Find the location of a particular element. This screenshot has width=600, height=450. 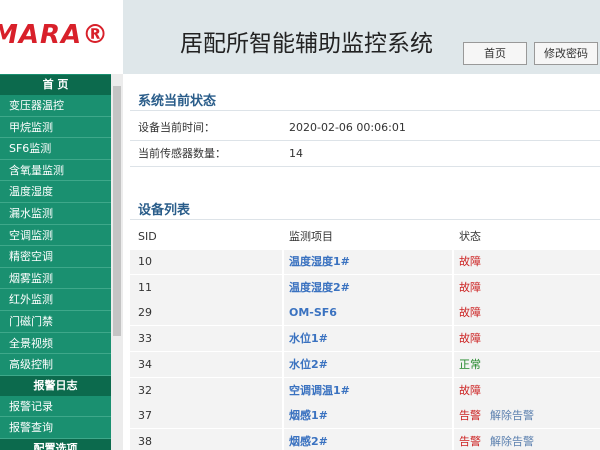

logo: MARA® is located at coordinates (61, 37).